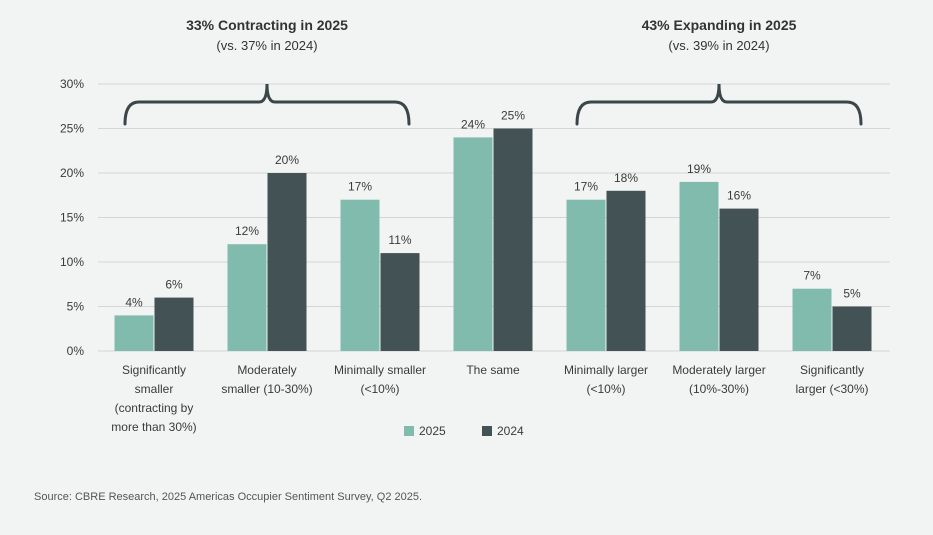  I want to click on bar-value-label: 25%, so click(513, 116).